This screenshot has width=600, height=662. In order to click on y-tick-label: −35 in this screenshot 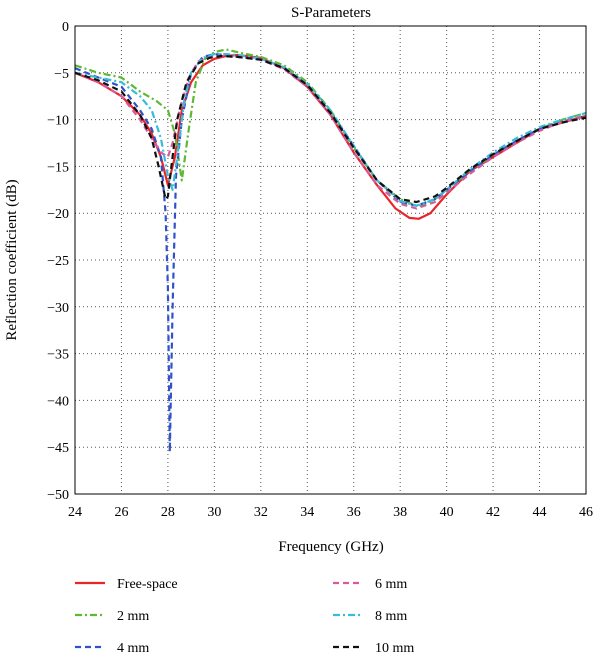, I will do `click(58, 355)`.